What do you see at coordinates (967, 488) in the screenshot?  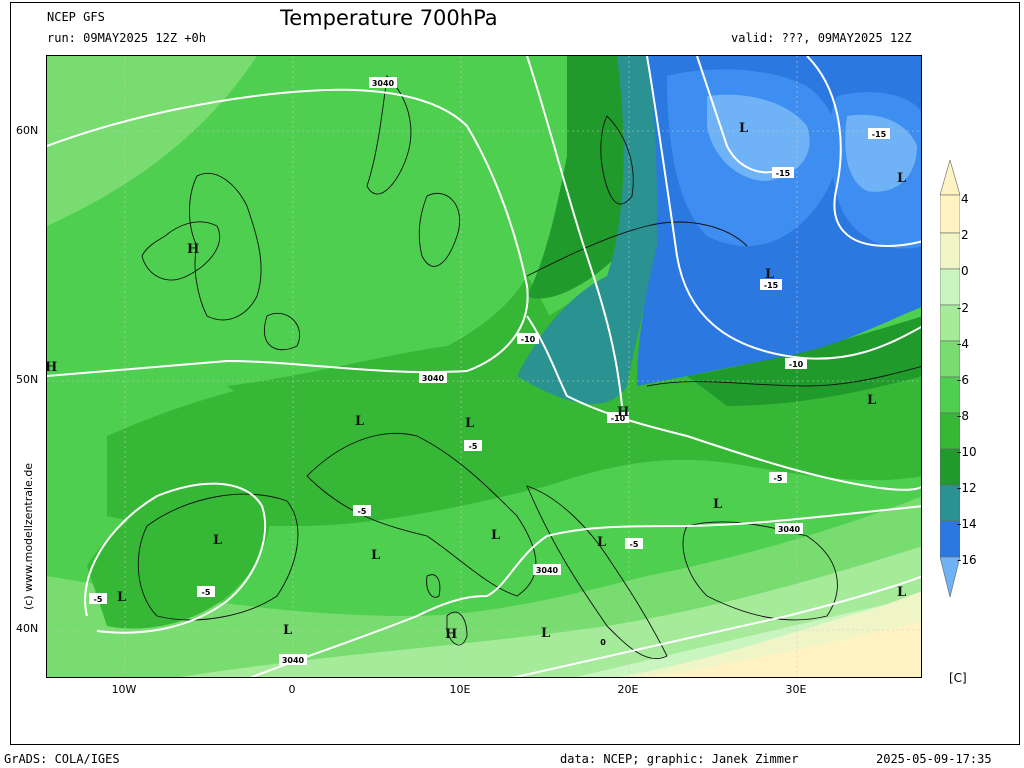 I see `colorbar-tick-minus12: -12` at bounding box center [967, 488].